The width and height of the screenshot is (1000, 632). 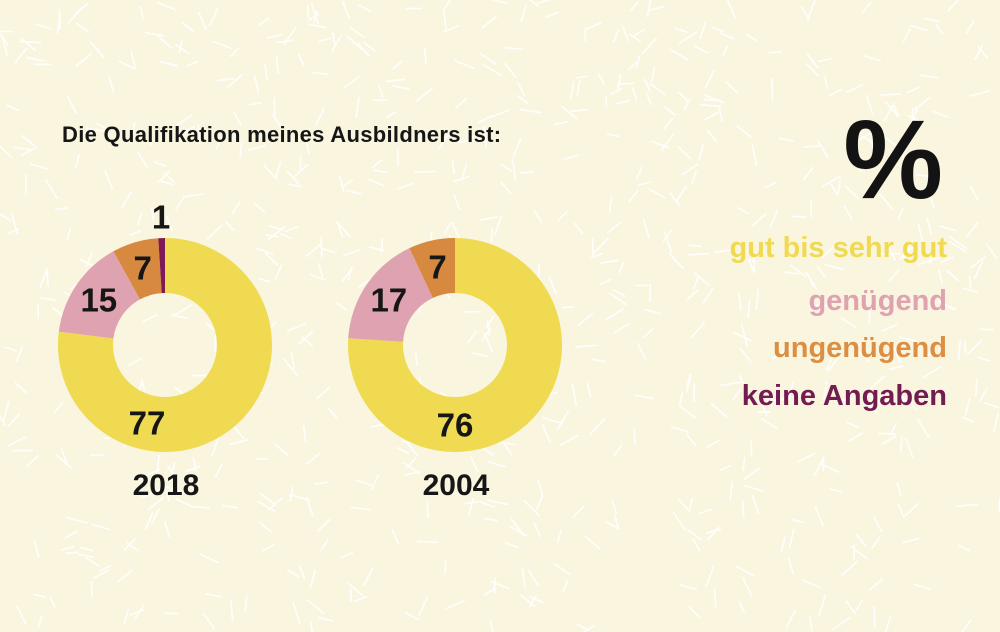 I want to click on slice-value-label: 77, so click(x=147, y=422).